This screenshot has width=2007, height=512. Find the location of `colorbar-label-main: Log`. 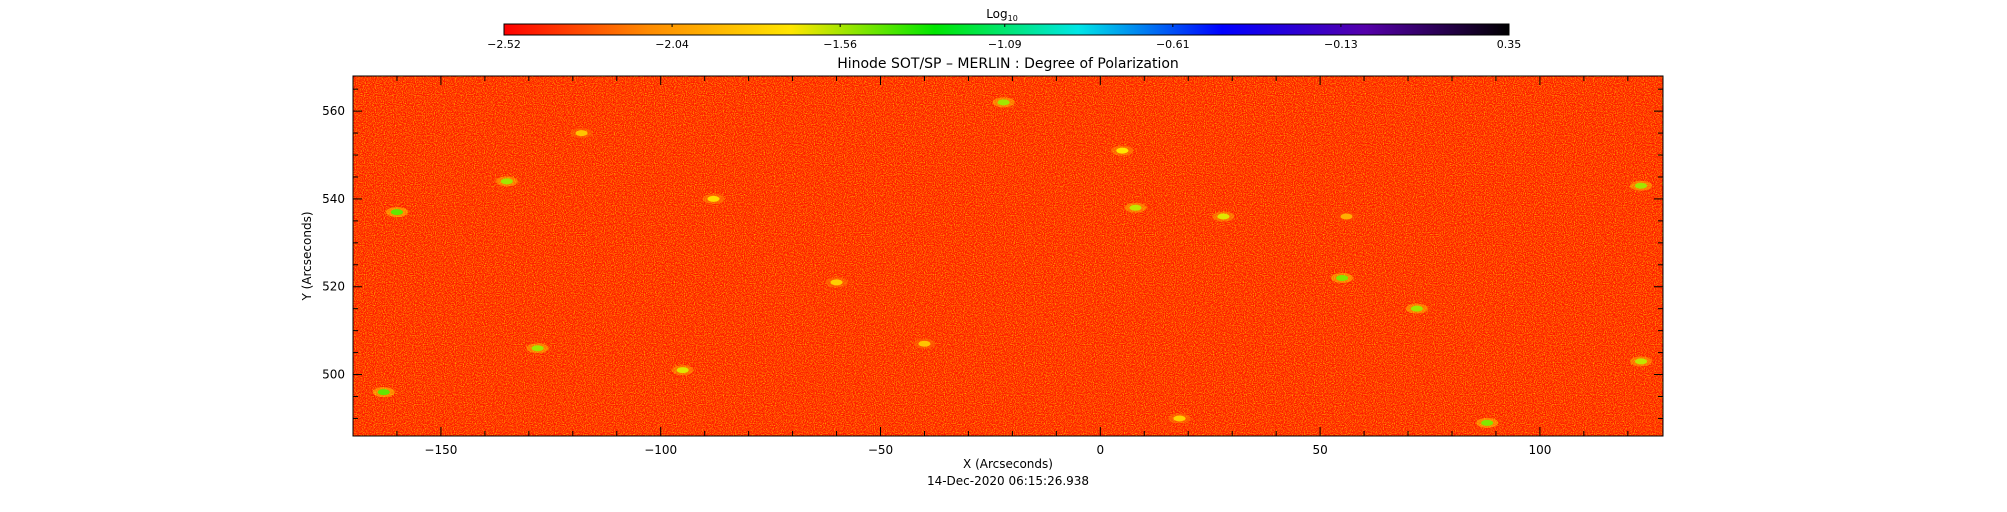

colorbar-label-main: Log is located at coordinates (996, 14).